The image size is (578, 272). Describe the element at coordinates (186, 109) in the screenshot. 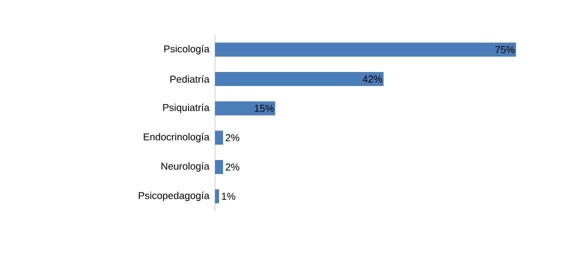

I see `y-tick-label: Psiquiatría` at that location.